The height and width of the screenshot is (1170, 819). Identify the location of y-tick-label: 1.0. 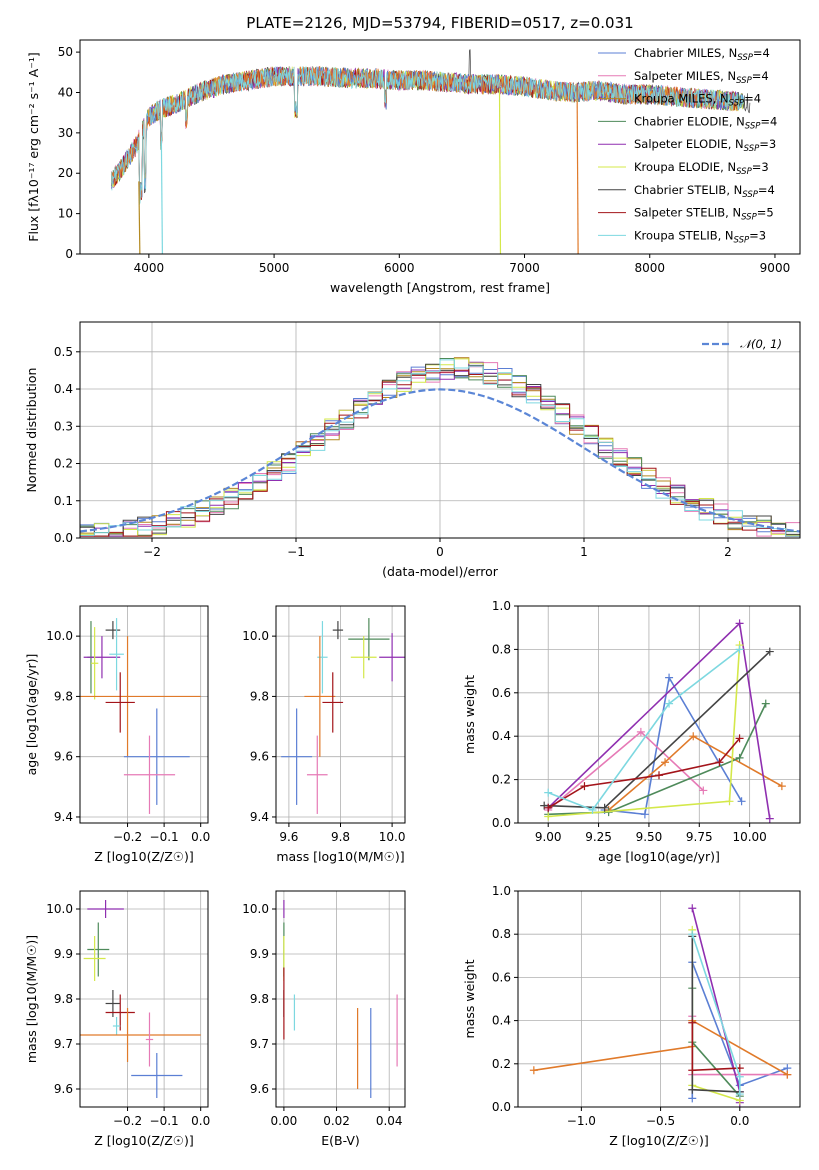
(501, 606).